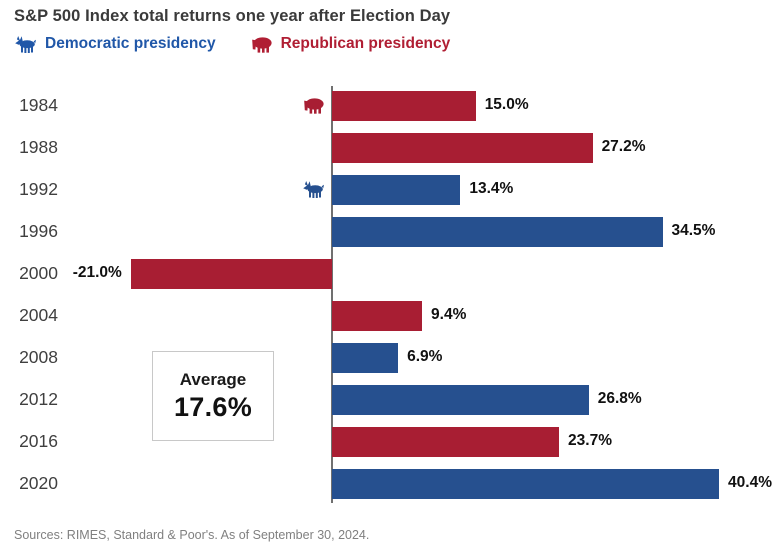 This screenshot has height=553, width=780. I want to click on year-label-1988: 1988, so click(38, 147).